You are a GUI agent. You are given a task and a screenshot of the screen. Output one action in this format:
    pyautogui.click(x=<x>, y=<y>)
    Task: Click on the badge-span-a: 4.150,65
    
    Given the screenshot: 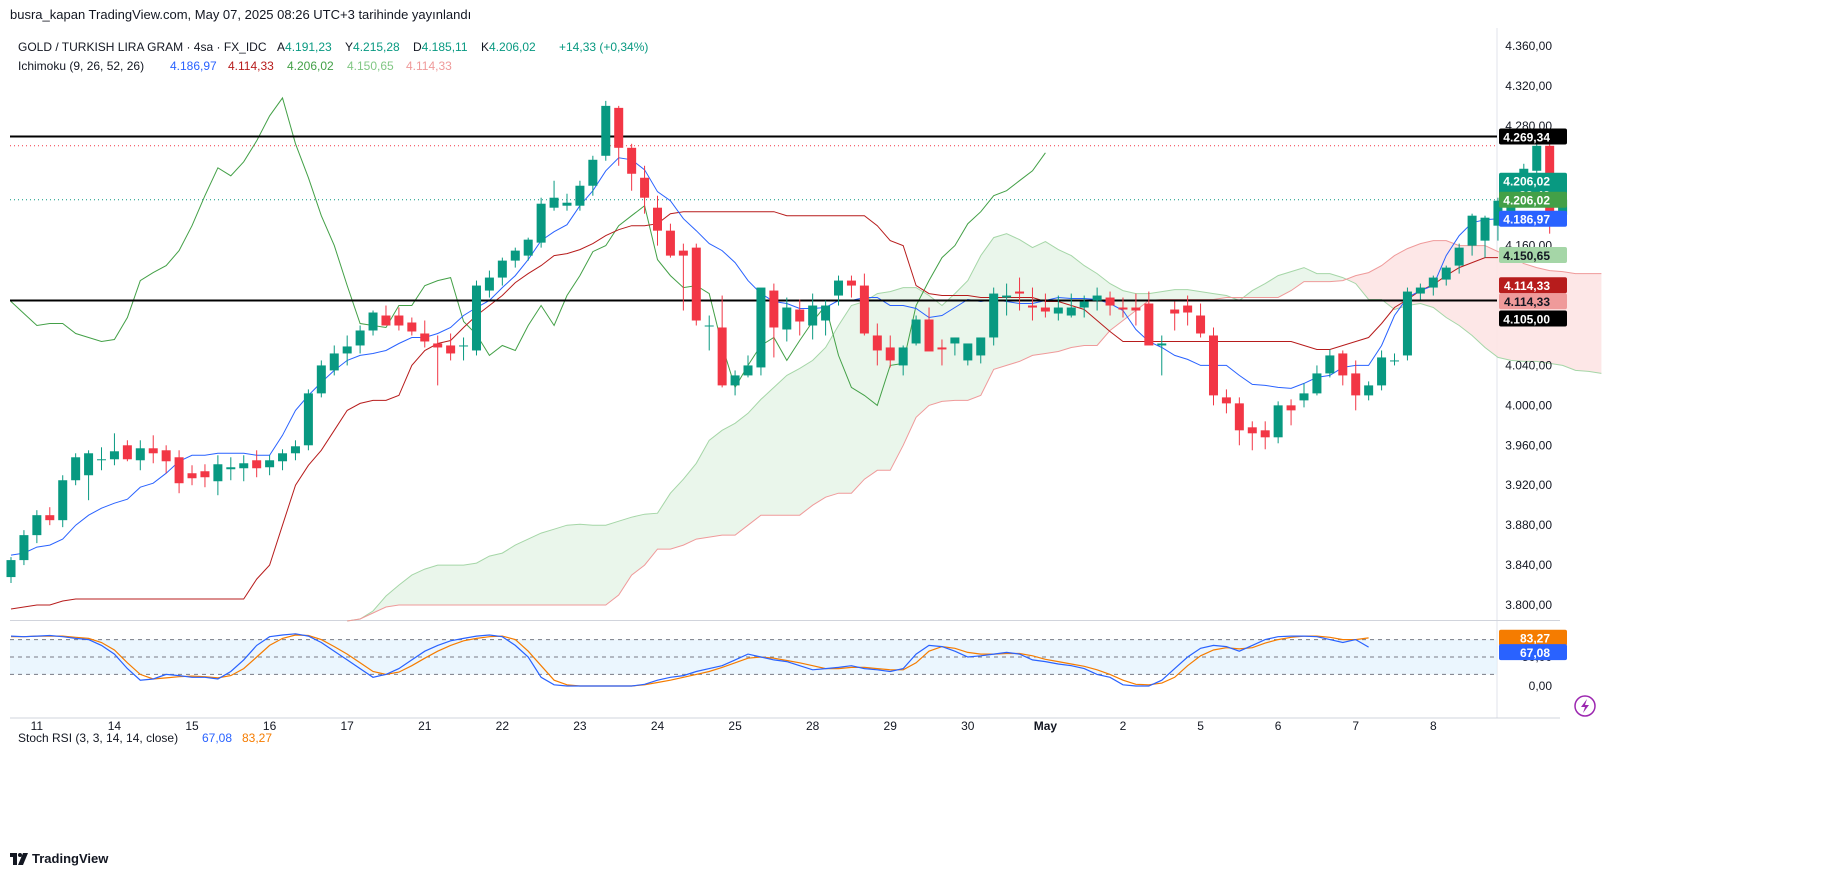 What is the action you would take?
    pyautogui.click(x=1533, y=254)
    